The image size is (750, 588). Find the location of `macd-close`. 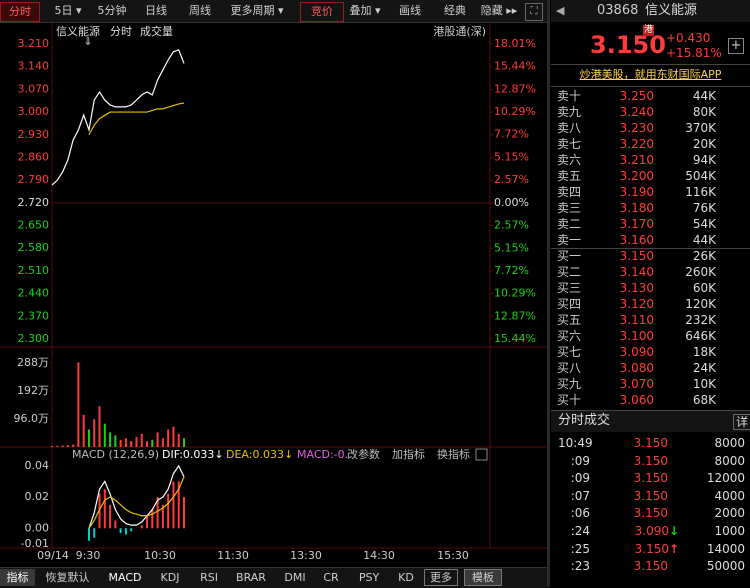

macd-close is located at coordinates (481, 454).